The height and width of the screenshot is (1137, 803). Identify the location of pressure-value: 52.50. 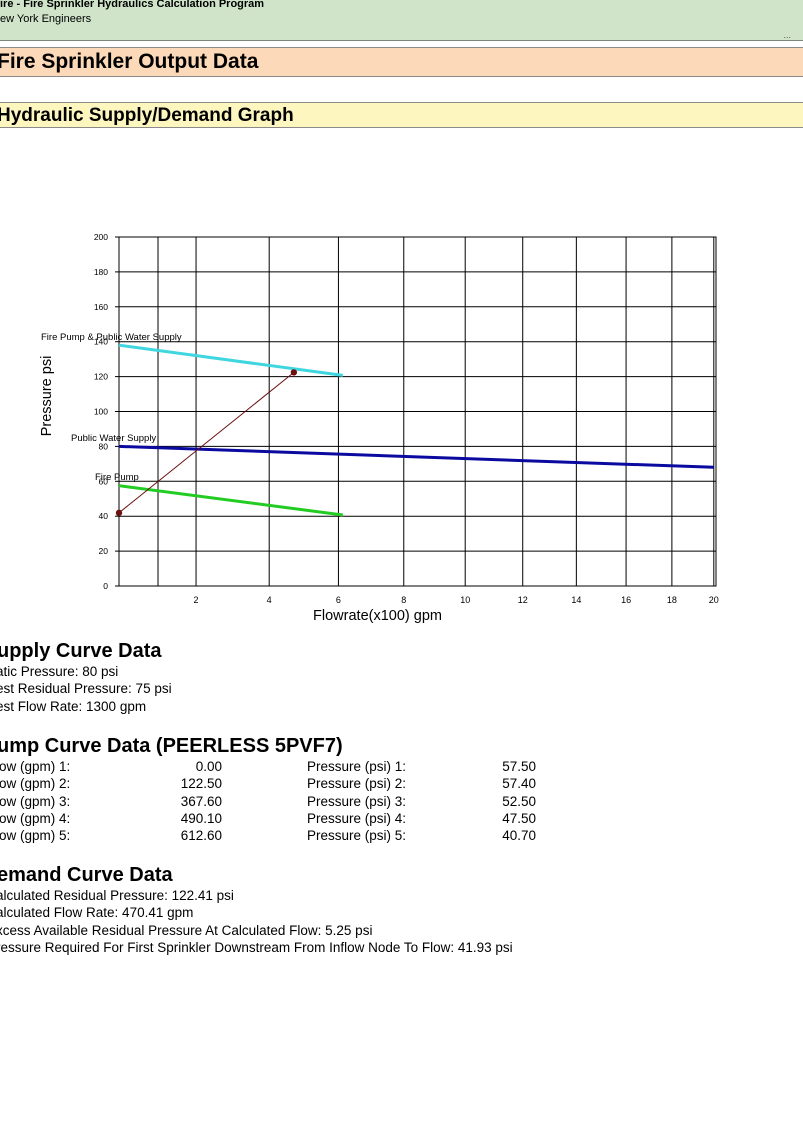
(519, 801).